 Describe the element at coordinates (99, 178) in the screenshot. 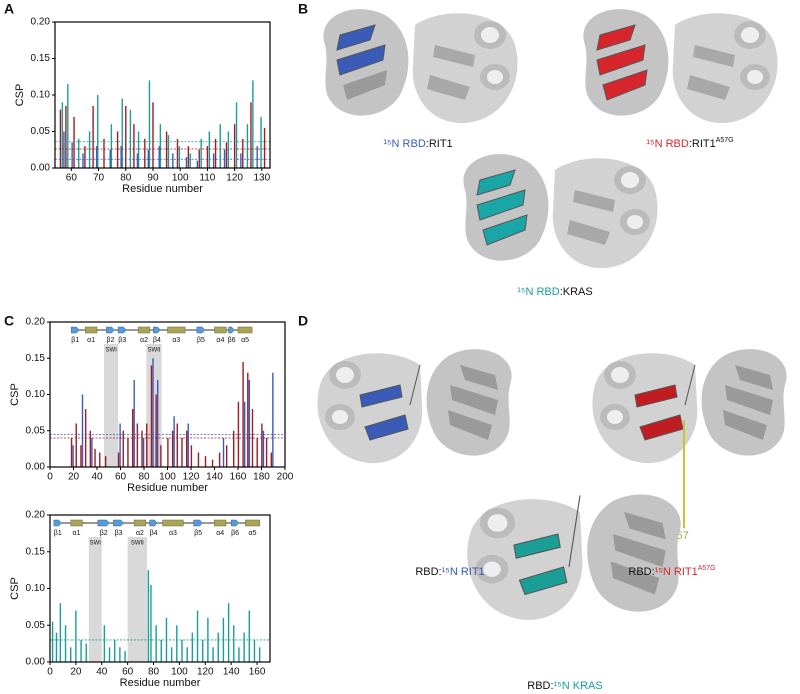

I see `x-tick-label: 70` at that location.